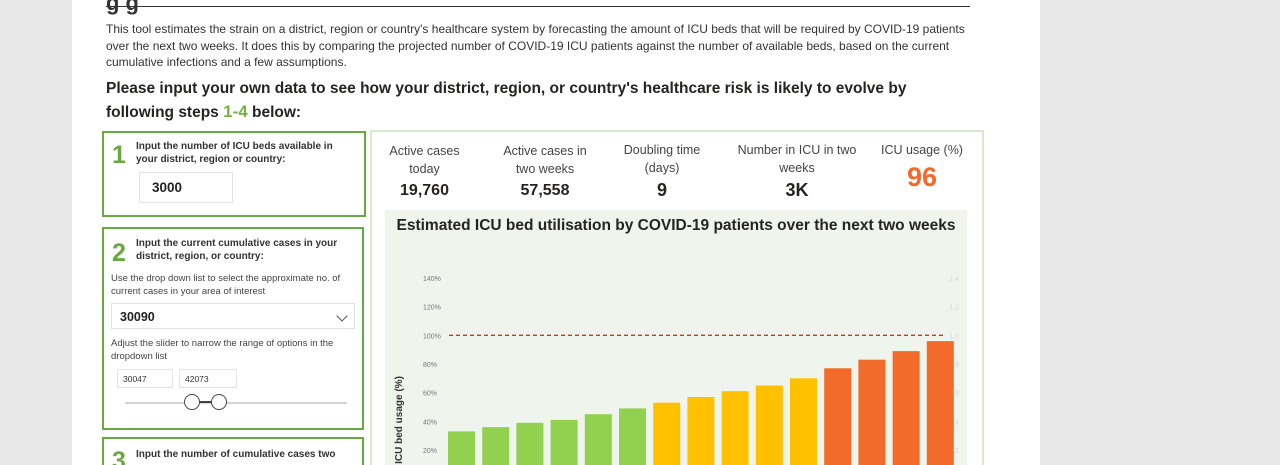 The width and height of the screenshot is (1280, 465). I want to click on y2-tick-label: 1.0, so click(954, 336).